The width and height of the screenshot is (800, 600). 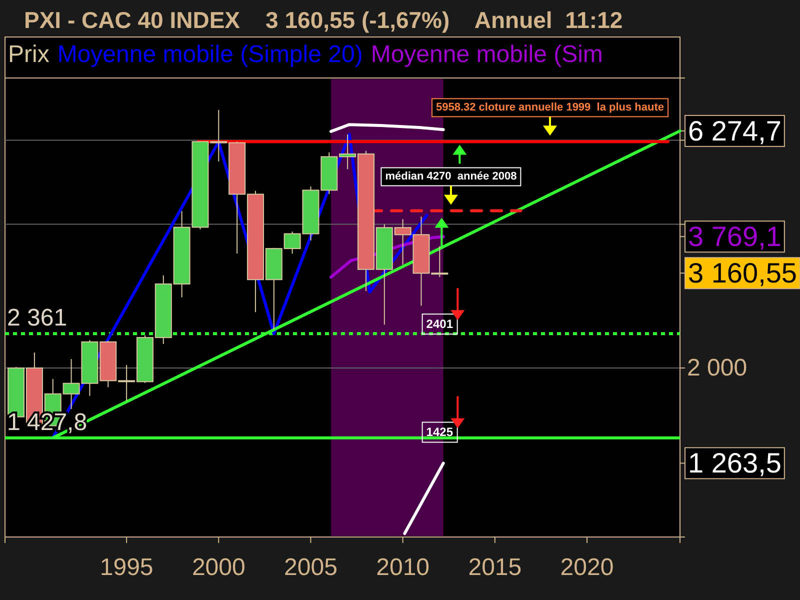 What do you see at coordinates (717, 368) in the screenshot?
I see `y-tick-label: 2 000` at bounding box center [717, 368].